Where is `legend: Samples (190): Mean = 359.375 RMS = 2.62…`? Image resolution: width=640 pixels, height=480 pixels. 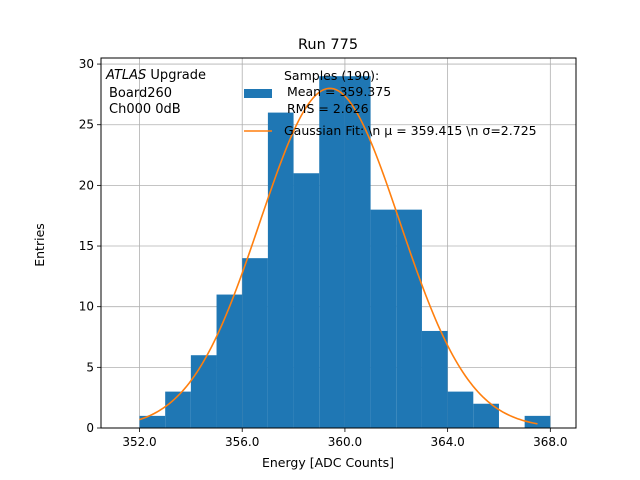 legend: Samples (190): Mean = 359.375 RMS = 2.62… is located at coordinates (390, 103).